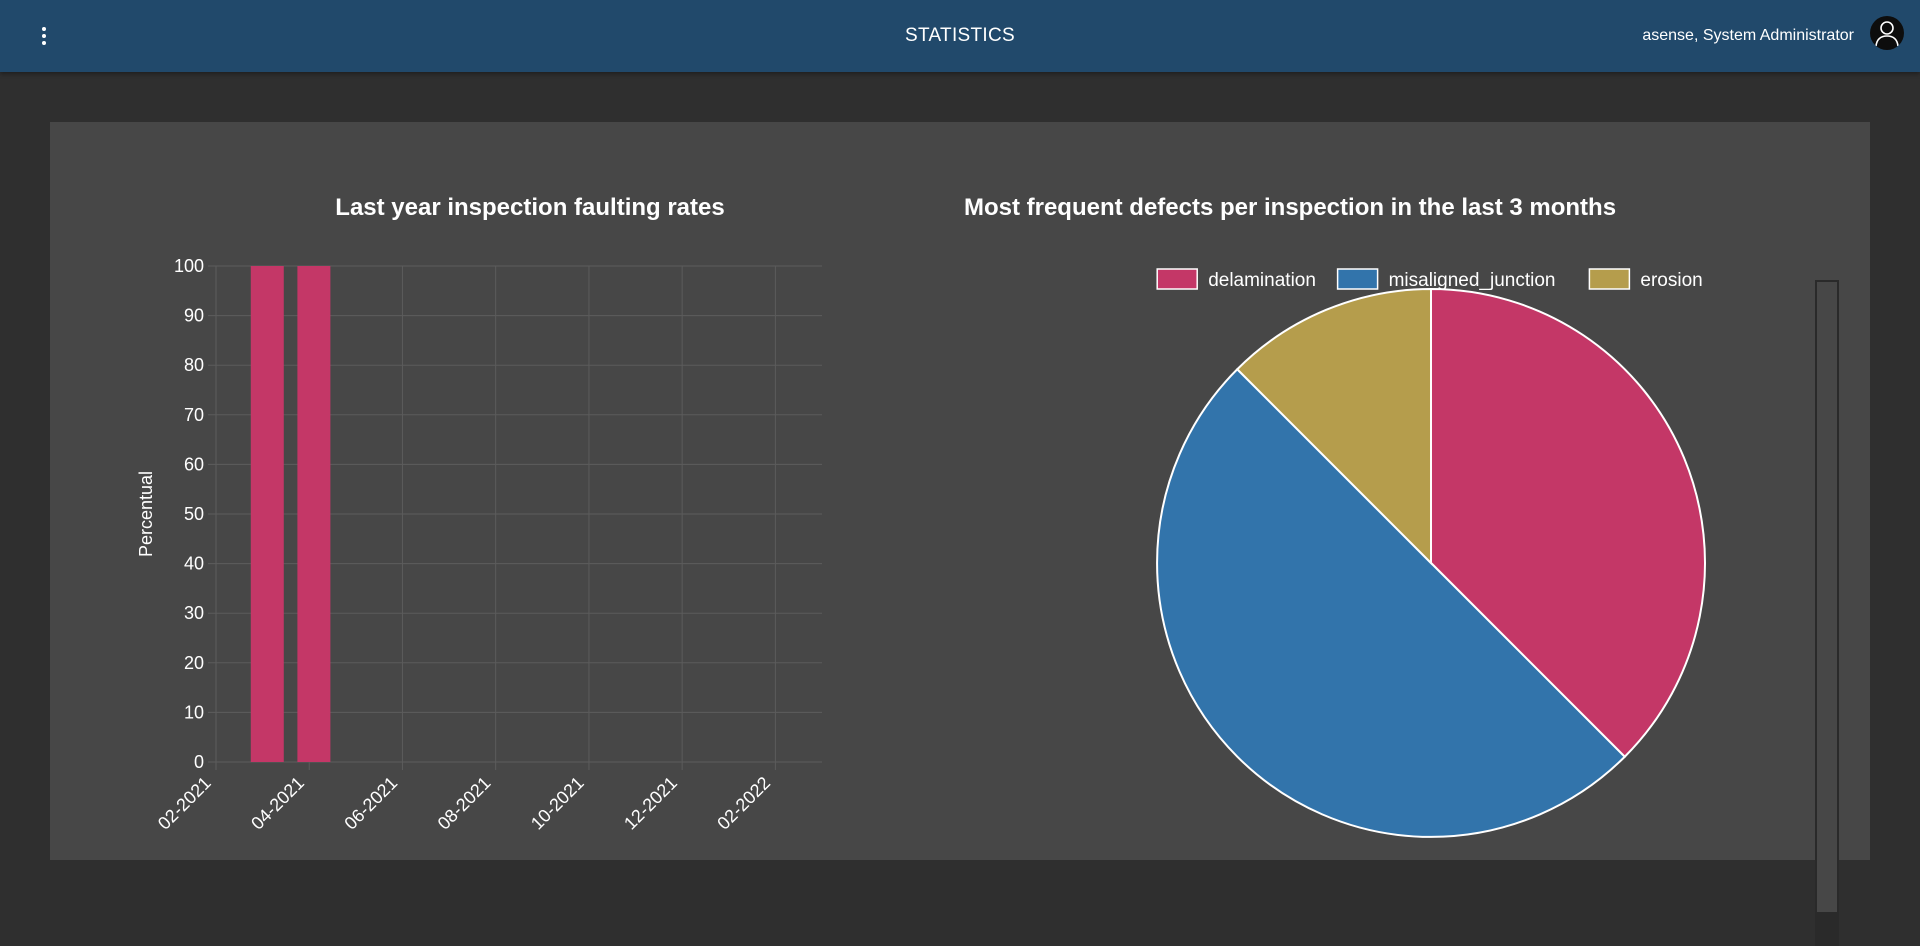 Image resolution: width=1920 pixels, height=946 pixels. I want to click on y-tick-label: 40, so click(194, 564).